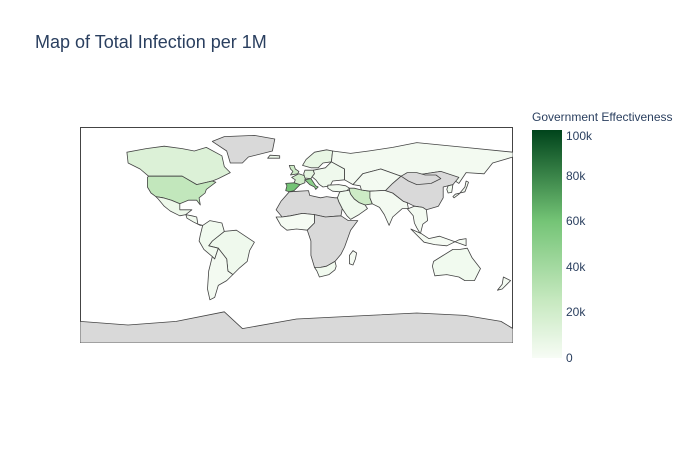  What do you see at coordinates (332, 241) in the screenshot?
I see `region-sub-saharan-africa` at bounding box center [332, 241].